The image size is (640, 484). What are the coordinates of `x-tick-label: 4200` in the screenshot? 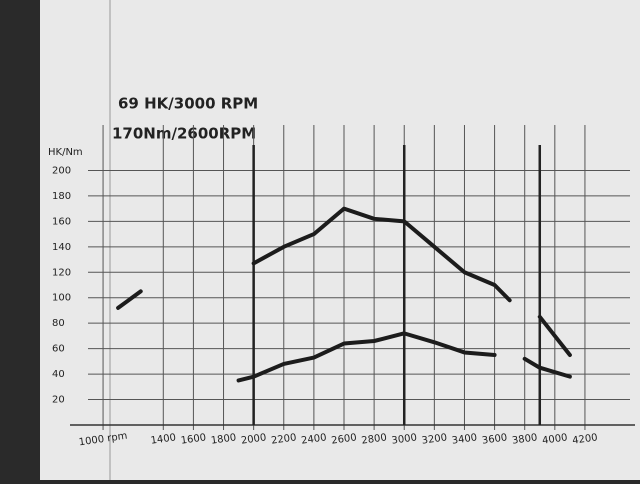 It's located at (585, 439).